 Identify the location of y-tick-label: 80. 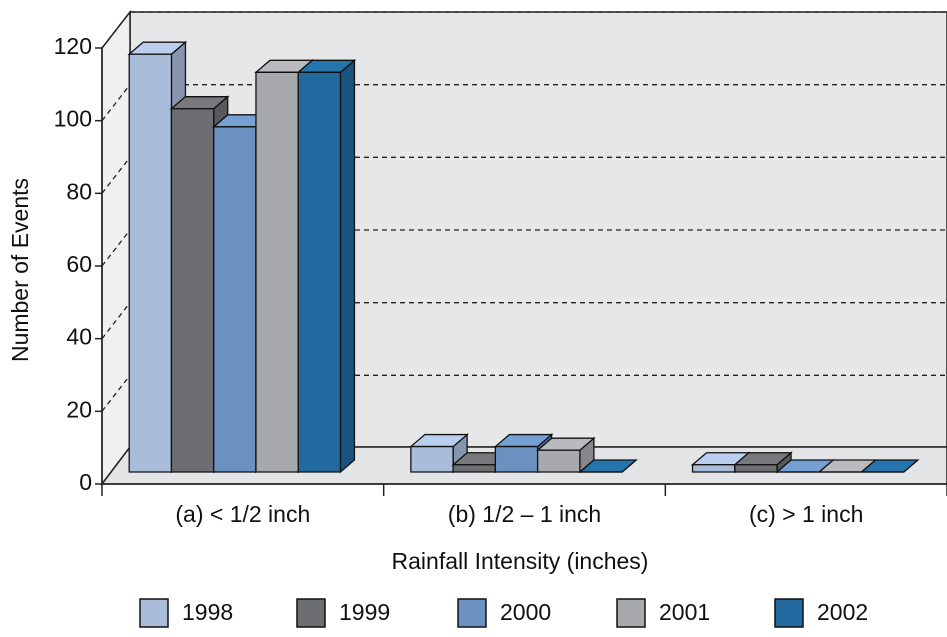
(79, 191).